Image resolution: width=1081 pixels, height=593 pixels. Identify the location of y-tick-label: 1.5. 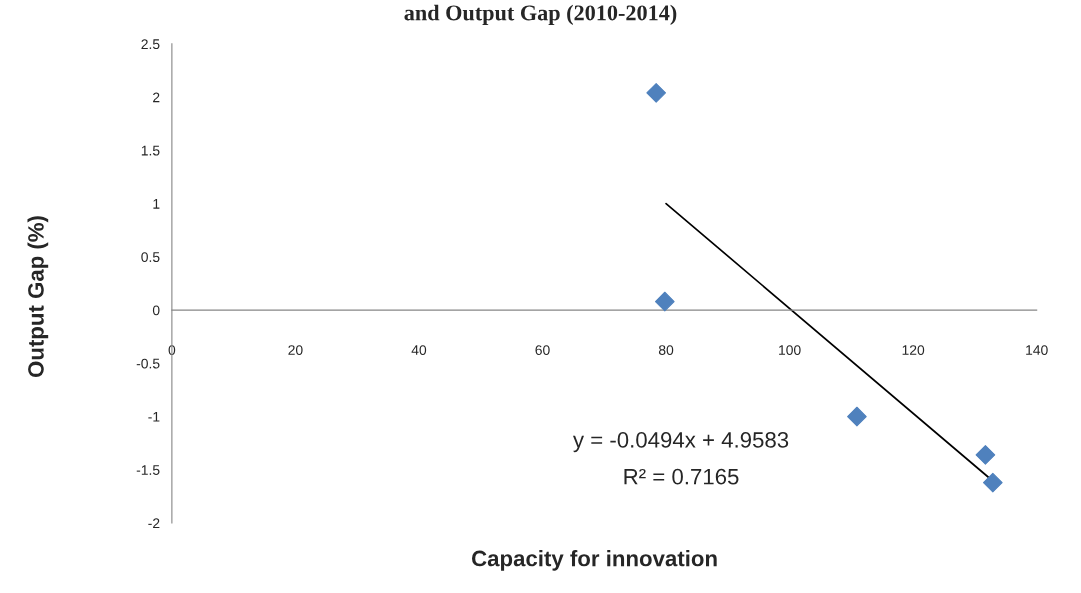
(150, 150).